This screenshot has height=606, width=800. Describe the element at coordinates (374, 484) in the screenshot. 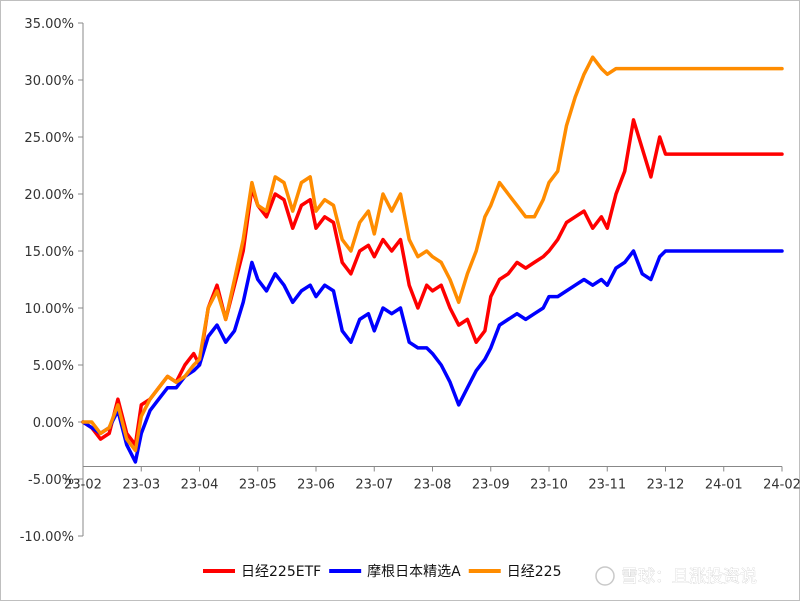

I see `x-tick-label: 23-07` at that location.